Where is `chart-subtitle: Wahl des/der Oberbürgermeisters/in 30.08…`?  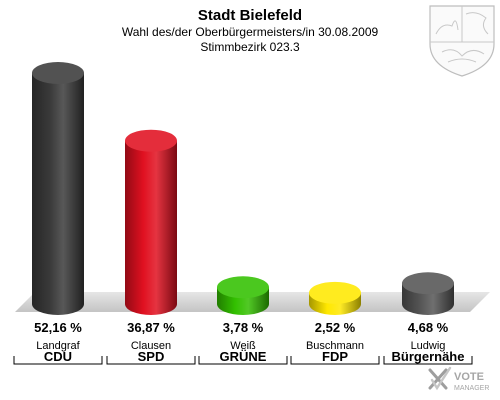 chart-subtitle: Wahl des/der Oberbürgermeisters/in 30.08… is located at coordinates (250, 32).